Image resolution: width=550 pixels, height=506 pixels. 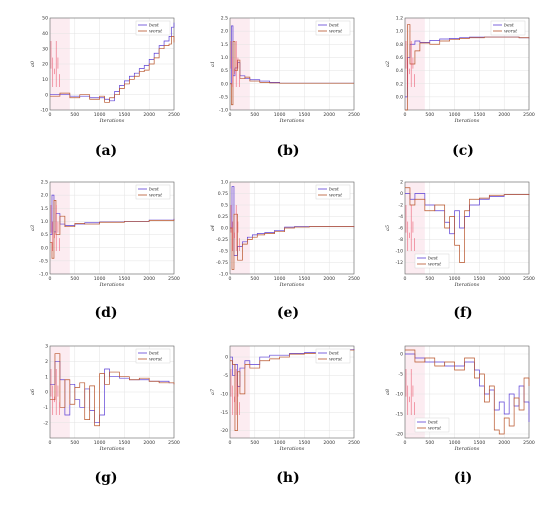 I want to click on y-tick-label: 0.8, so click(x=399, y=45).